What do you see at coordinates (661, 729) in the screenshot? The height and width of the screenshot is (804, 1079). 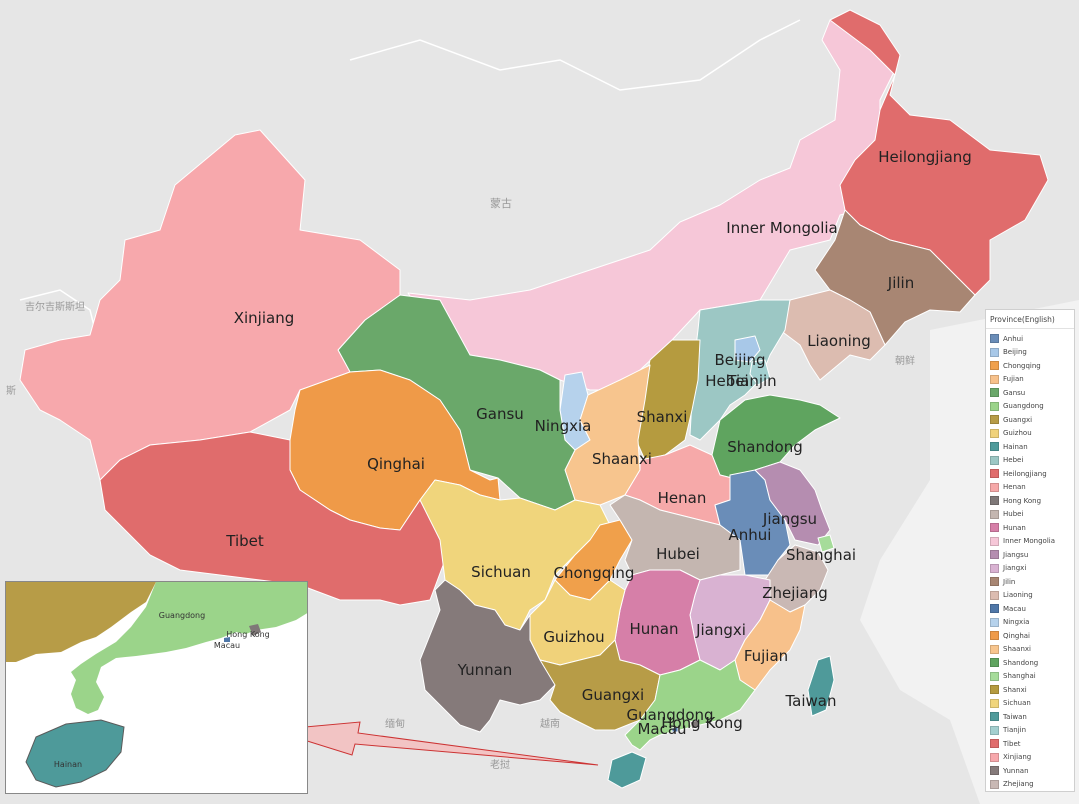 I see `label-macau: Macau` at bounding box center [661, 729].